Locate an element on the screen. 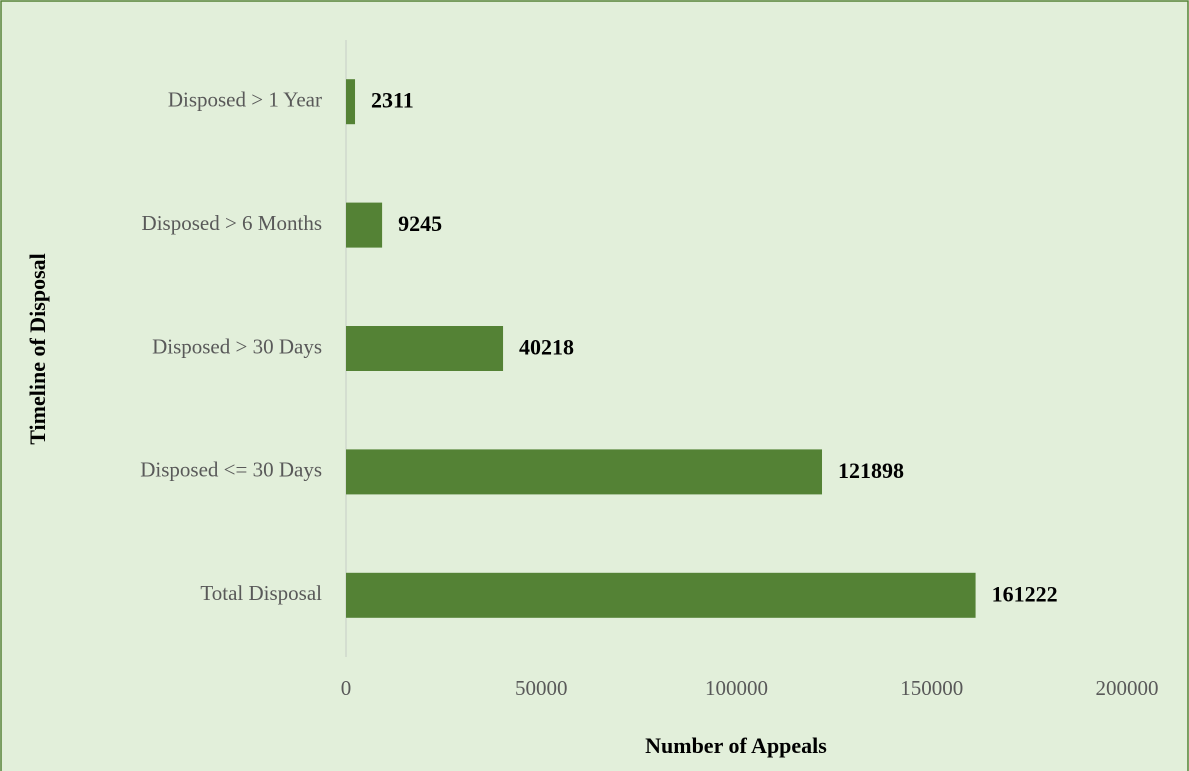 This screenshot has width=1189, height=771. data-label: 9245 is located at coordinates (420, 223).